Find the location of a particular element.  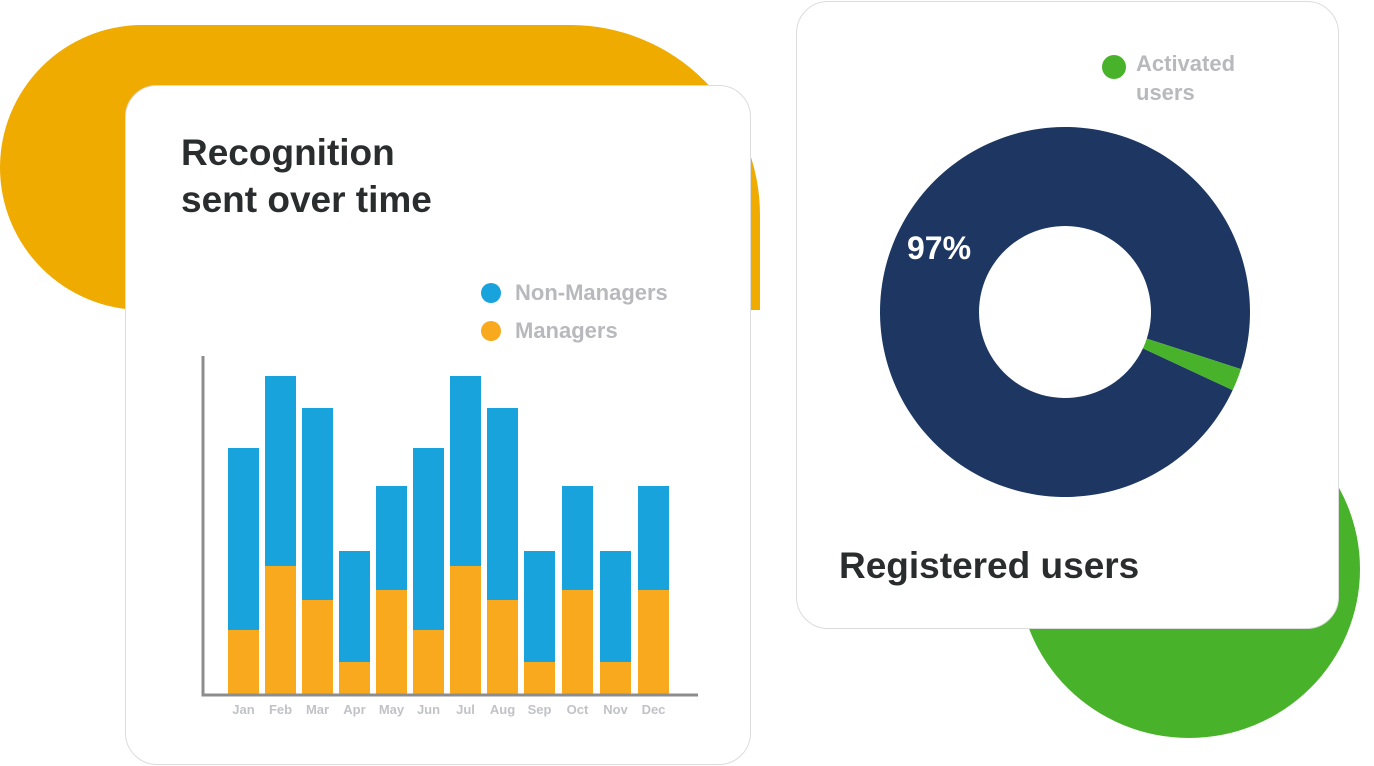

donut-legend: Activated users is located at coordinates (1184, 78).